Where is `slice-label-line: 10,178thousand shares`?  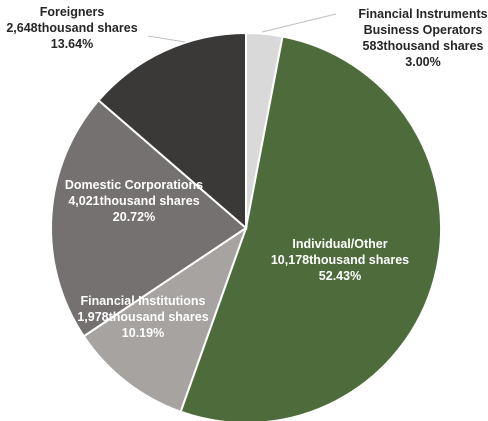 slice-label-line: 10,178thousand shares is located at coordinates (340, 260).